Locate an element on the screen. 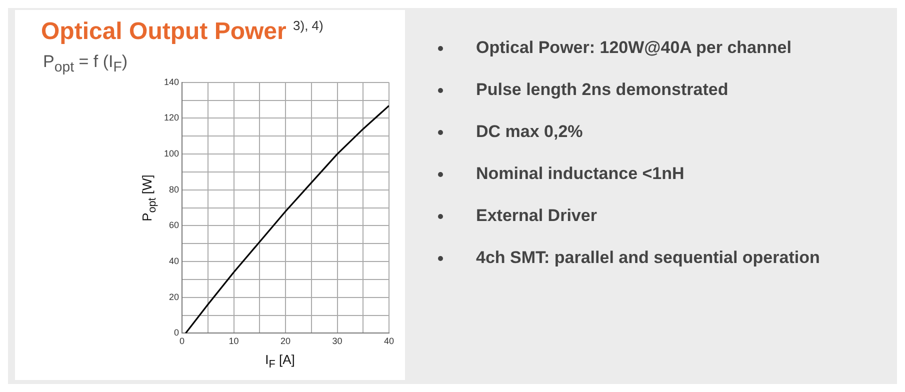 The image size is (905, 392). text: DC max 0,2% is located at coordinates (529, 131).